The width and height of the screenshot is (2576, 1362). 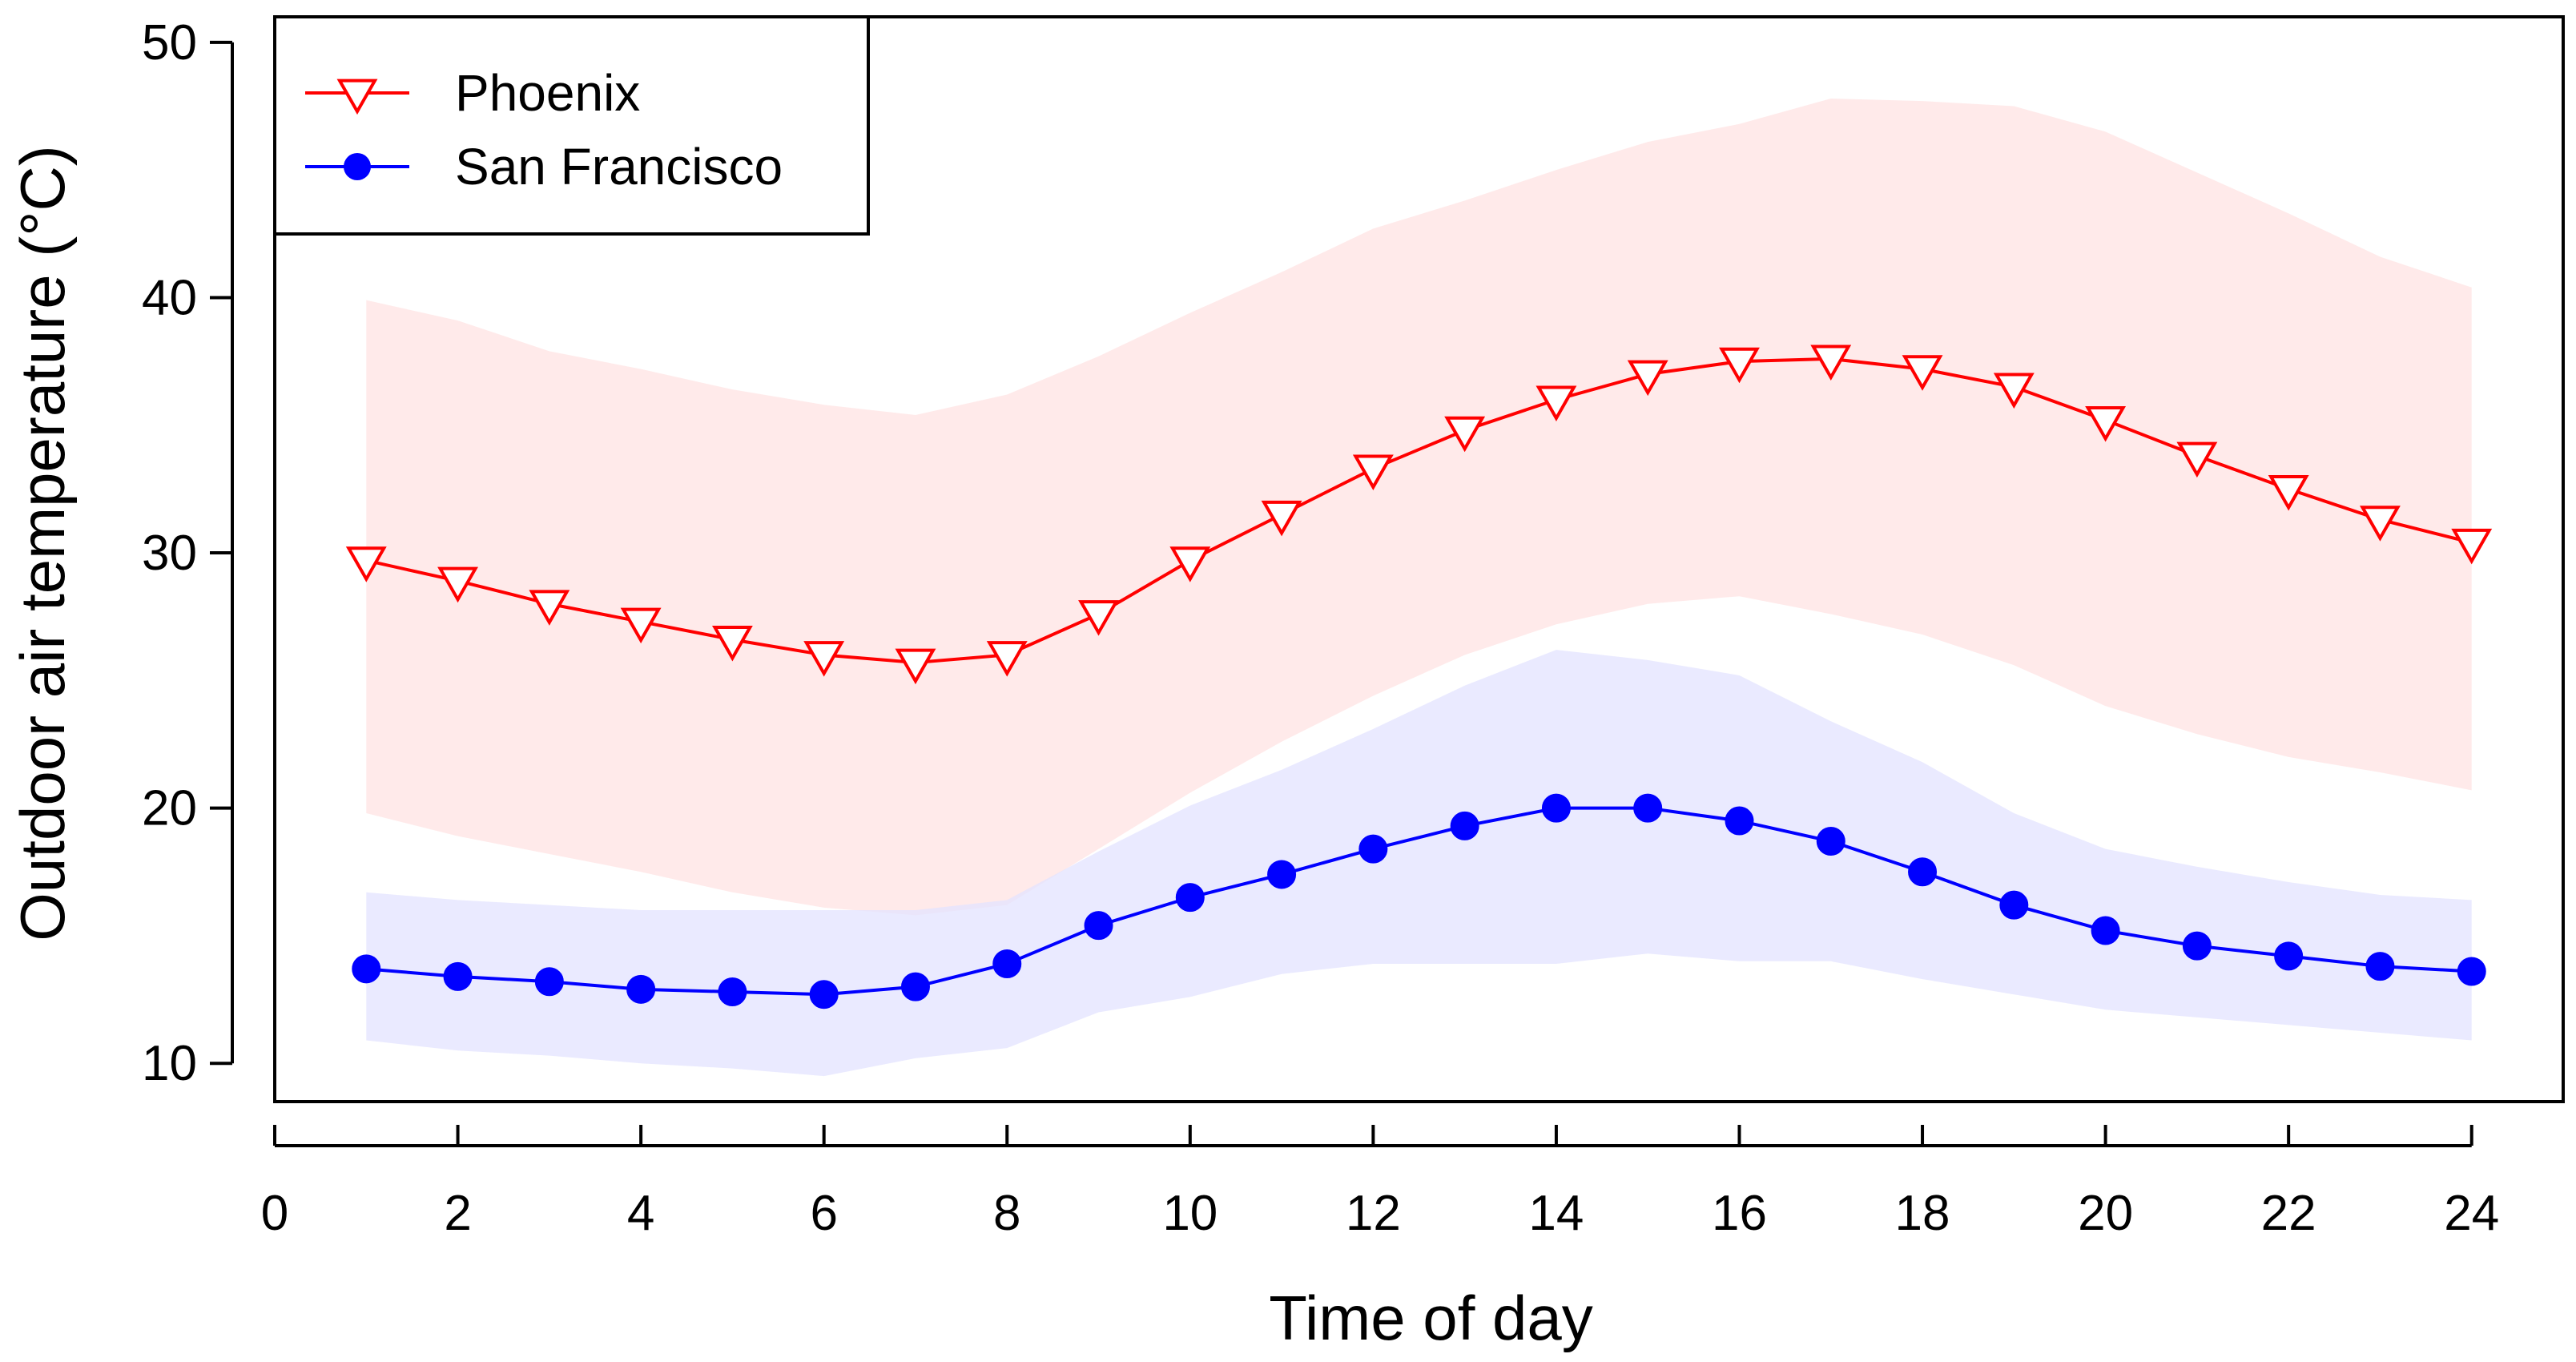 I want to click on legend: Phoenix San Francisco, so click(x=571, y=125).